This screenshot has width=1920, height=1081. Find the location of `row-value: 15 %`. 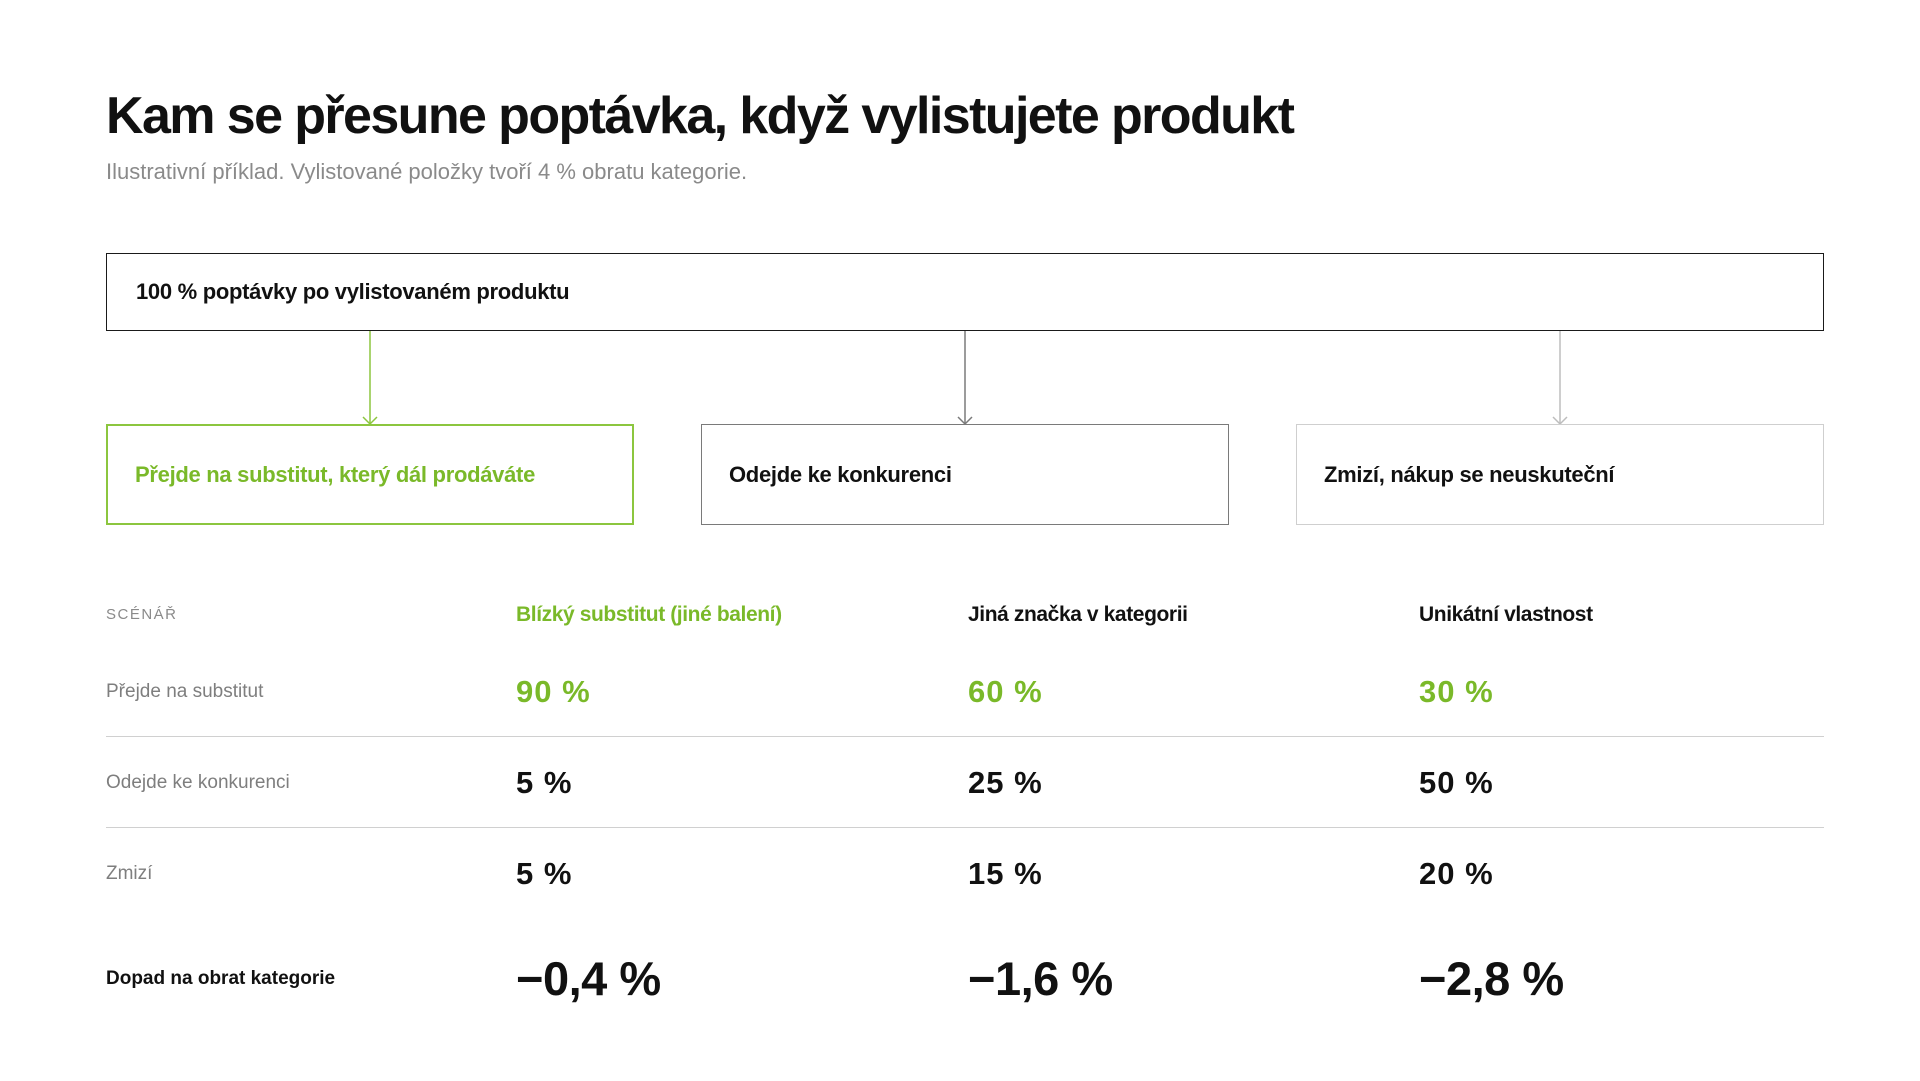

row-value: 15 % is located at coordinates (1005, 873).